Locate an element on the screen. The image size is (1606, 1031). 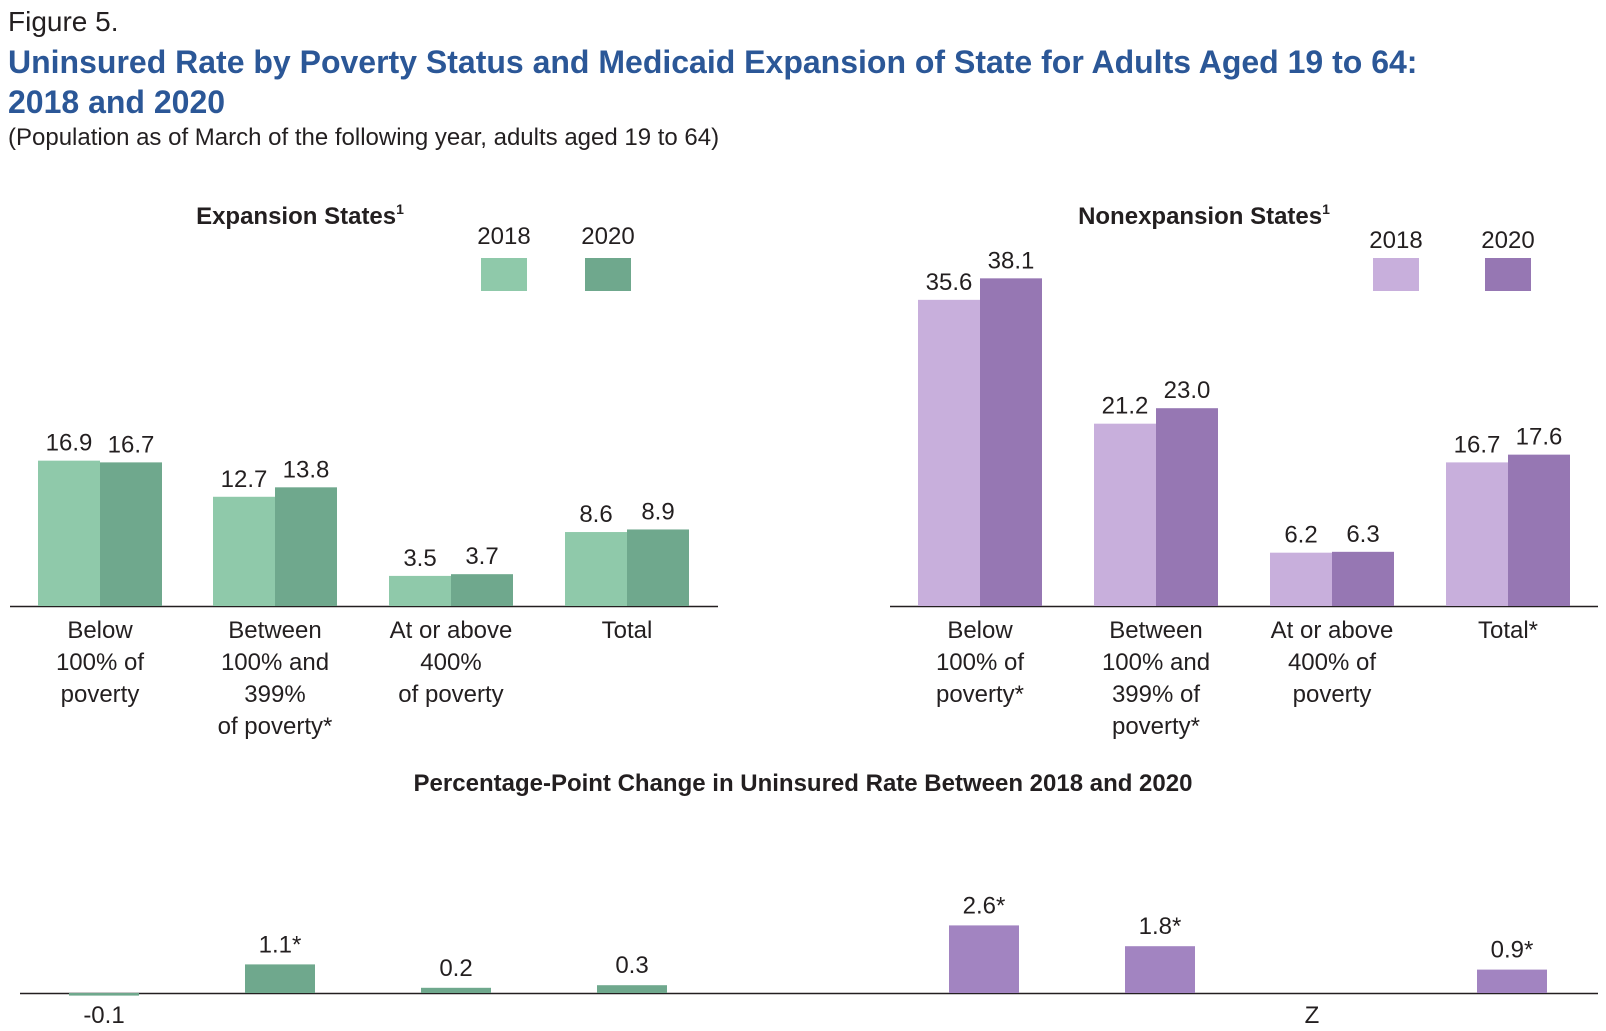
category-label-expansion-2: At or above is located at coordinates (451, 630).